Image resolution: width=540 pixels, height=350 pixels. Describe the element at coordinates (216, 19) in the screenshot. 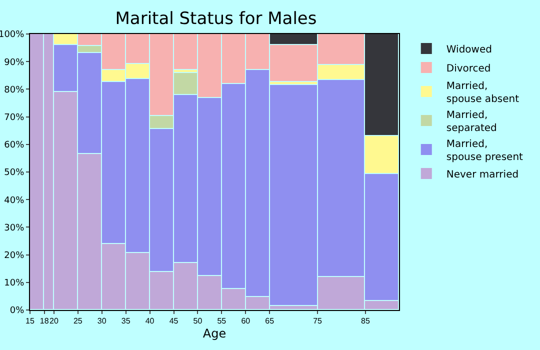

I see `chart-title: Marital Status for Males` at that location.